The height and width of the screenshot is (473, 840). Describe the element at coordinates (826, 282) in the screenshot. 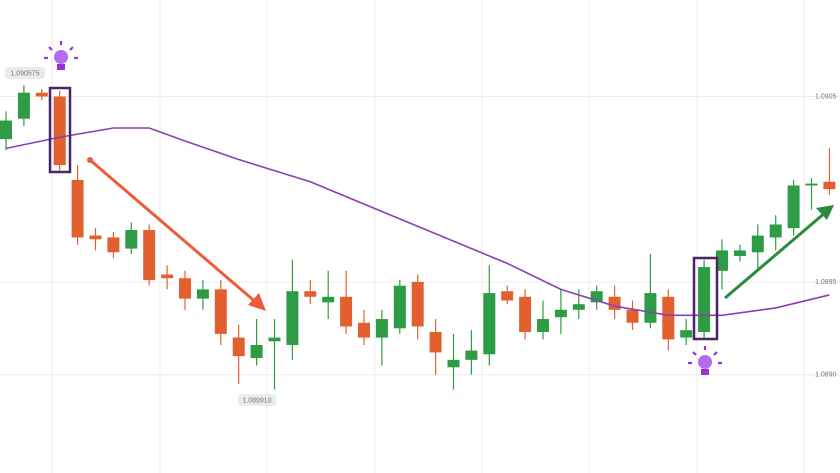

I see `y-tick-label: 1.0895` at that location.